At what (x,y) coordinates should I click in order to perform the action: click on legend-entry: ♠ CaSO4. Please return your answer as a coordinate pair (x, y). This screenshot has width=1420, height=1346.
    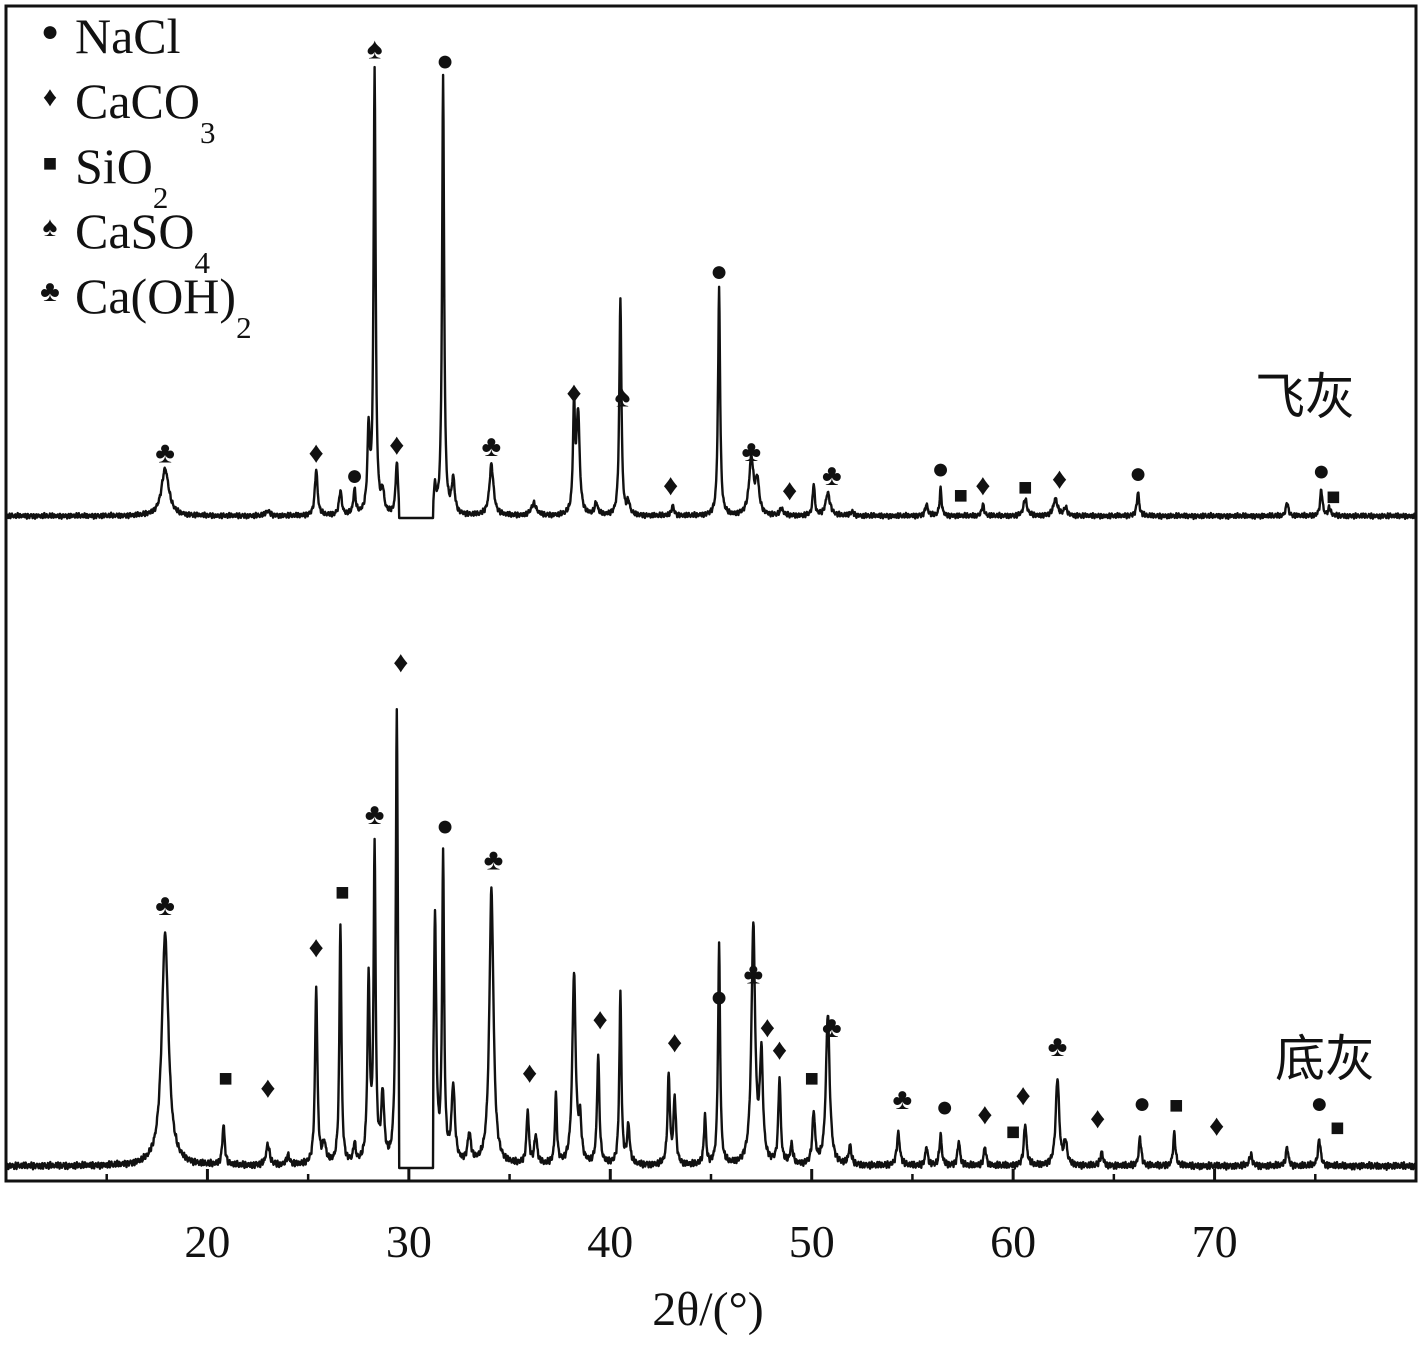
    Looking at the image, I should click on (127, 241).